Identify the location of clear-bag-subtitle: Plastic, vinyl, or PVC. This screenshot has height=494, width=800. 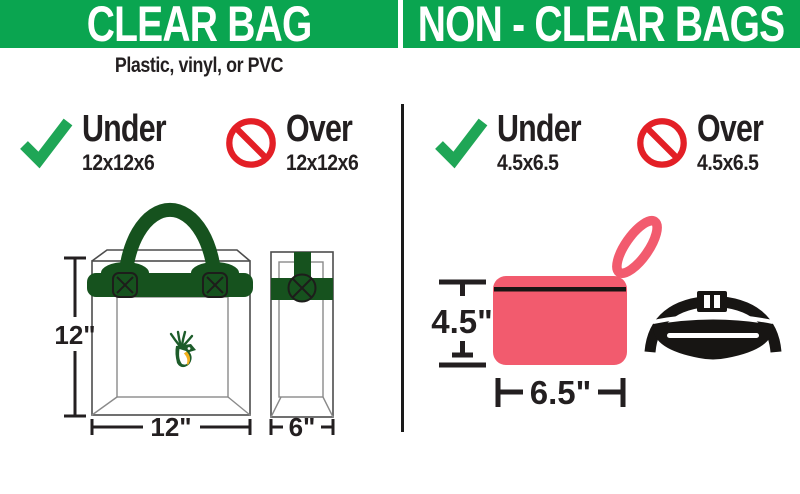
(199, 65).